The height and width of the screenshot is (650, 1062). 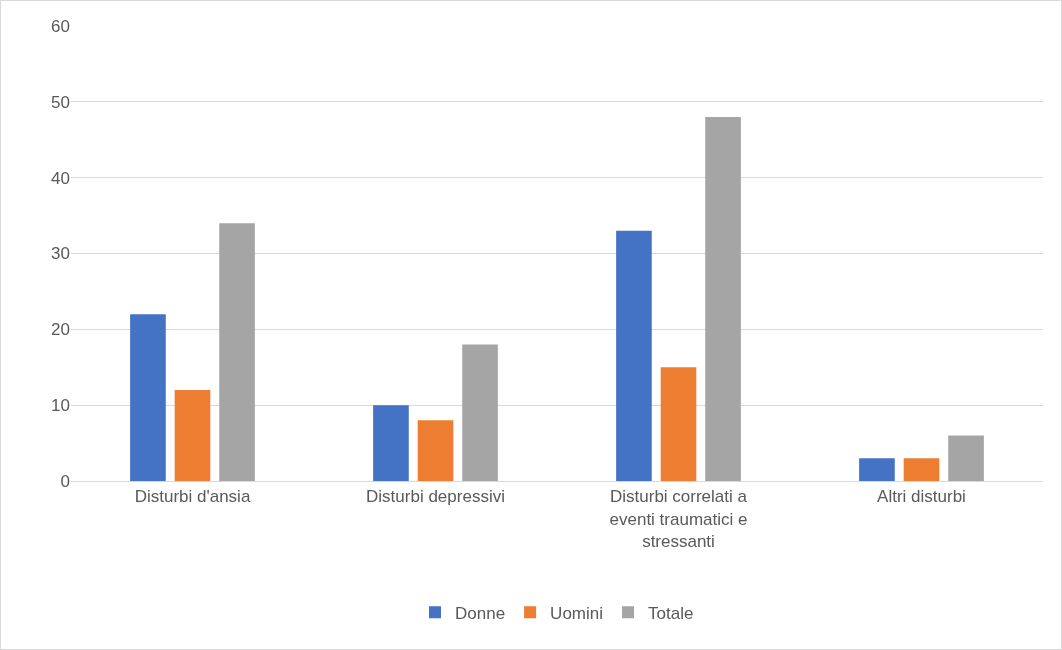 I want to click on legend-label: Donne, so click(x=480, y=613).